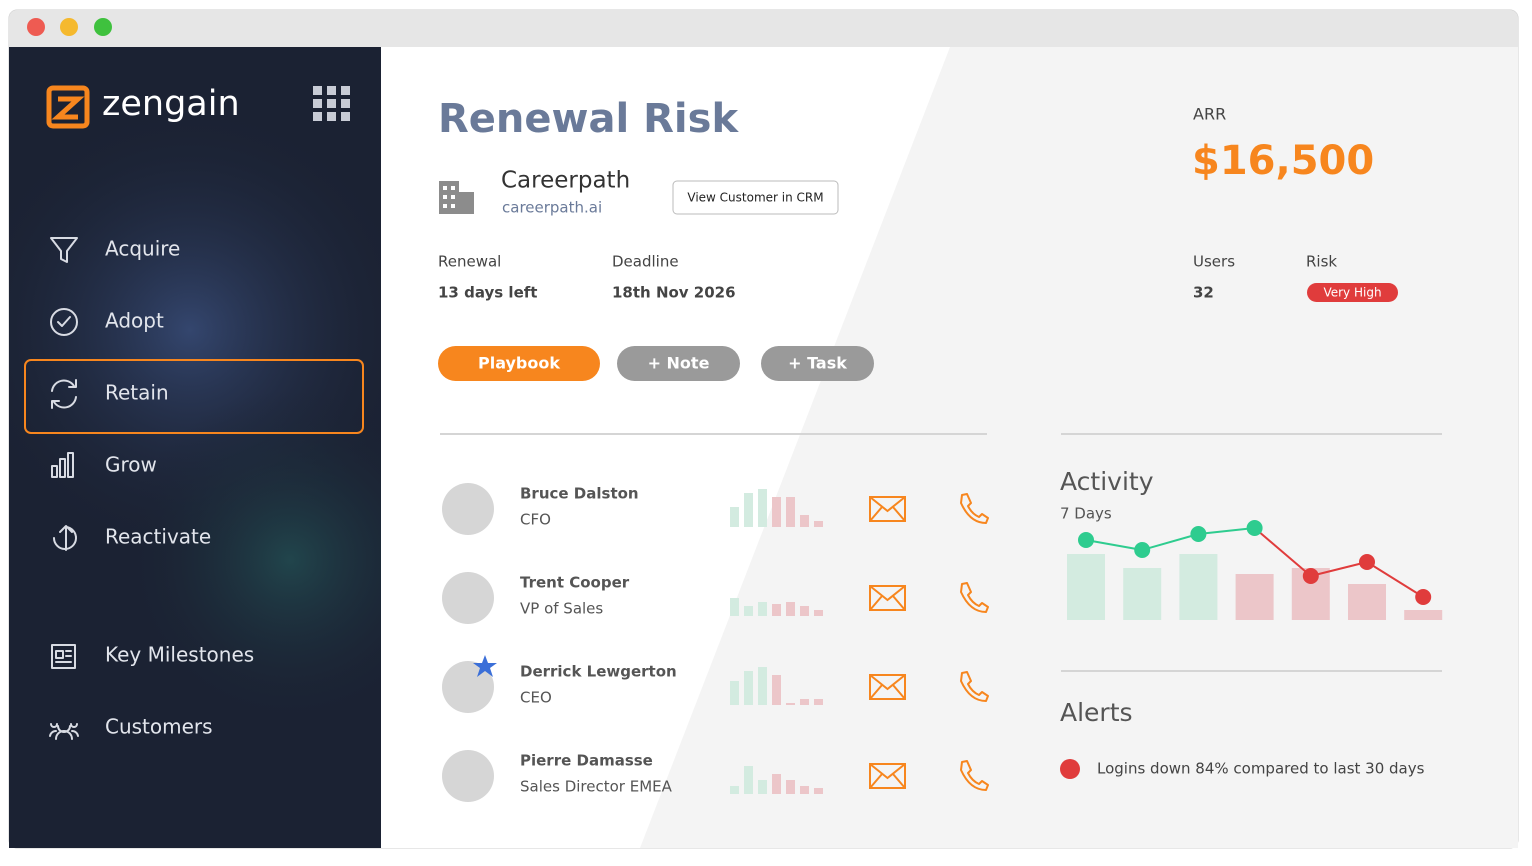 This screenshot has height=866, width=1532. What do you see at coordinates (536, 698) in the screenshot?
I see `contact-role: CEO` at bounding box center [536, 698].